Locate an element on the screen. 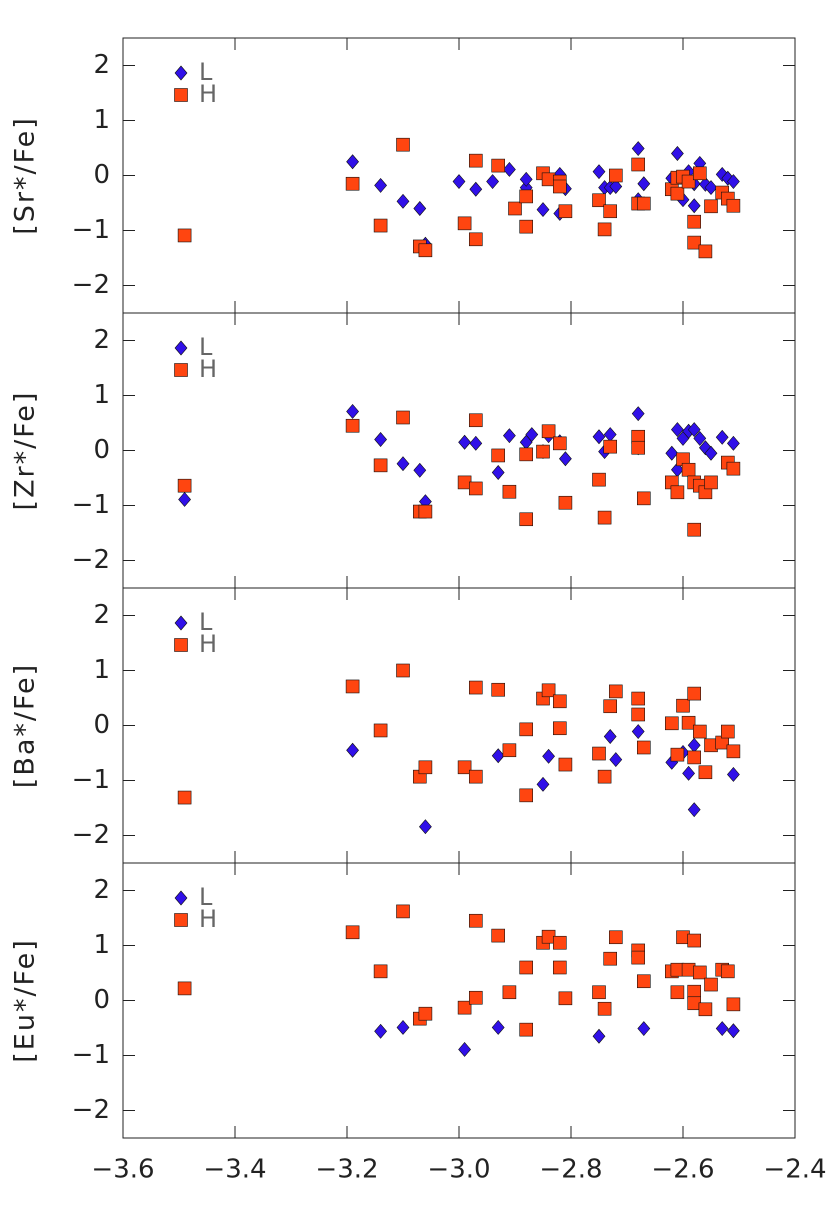  x-tick-label: −3.2 is located at coordinates (346, 1170).